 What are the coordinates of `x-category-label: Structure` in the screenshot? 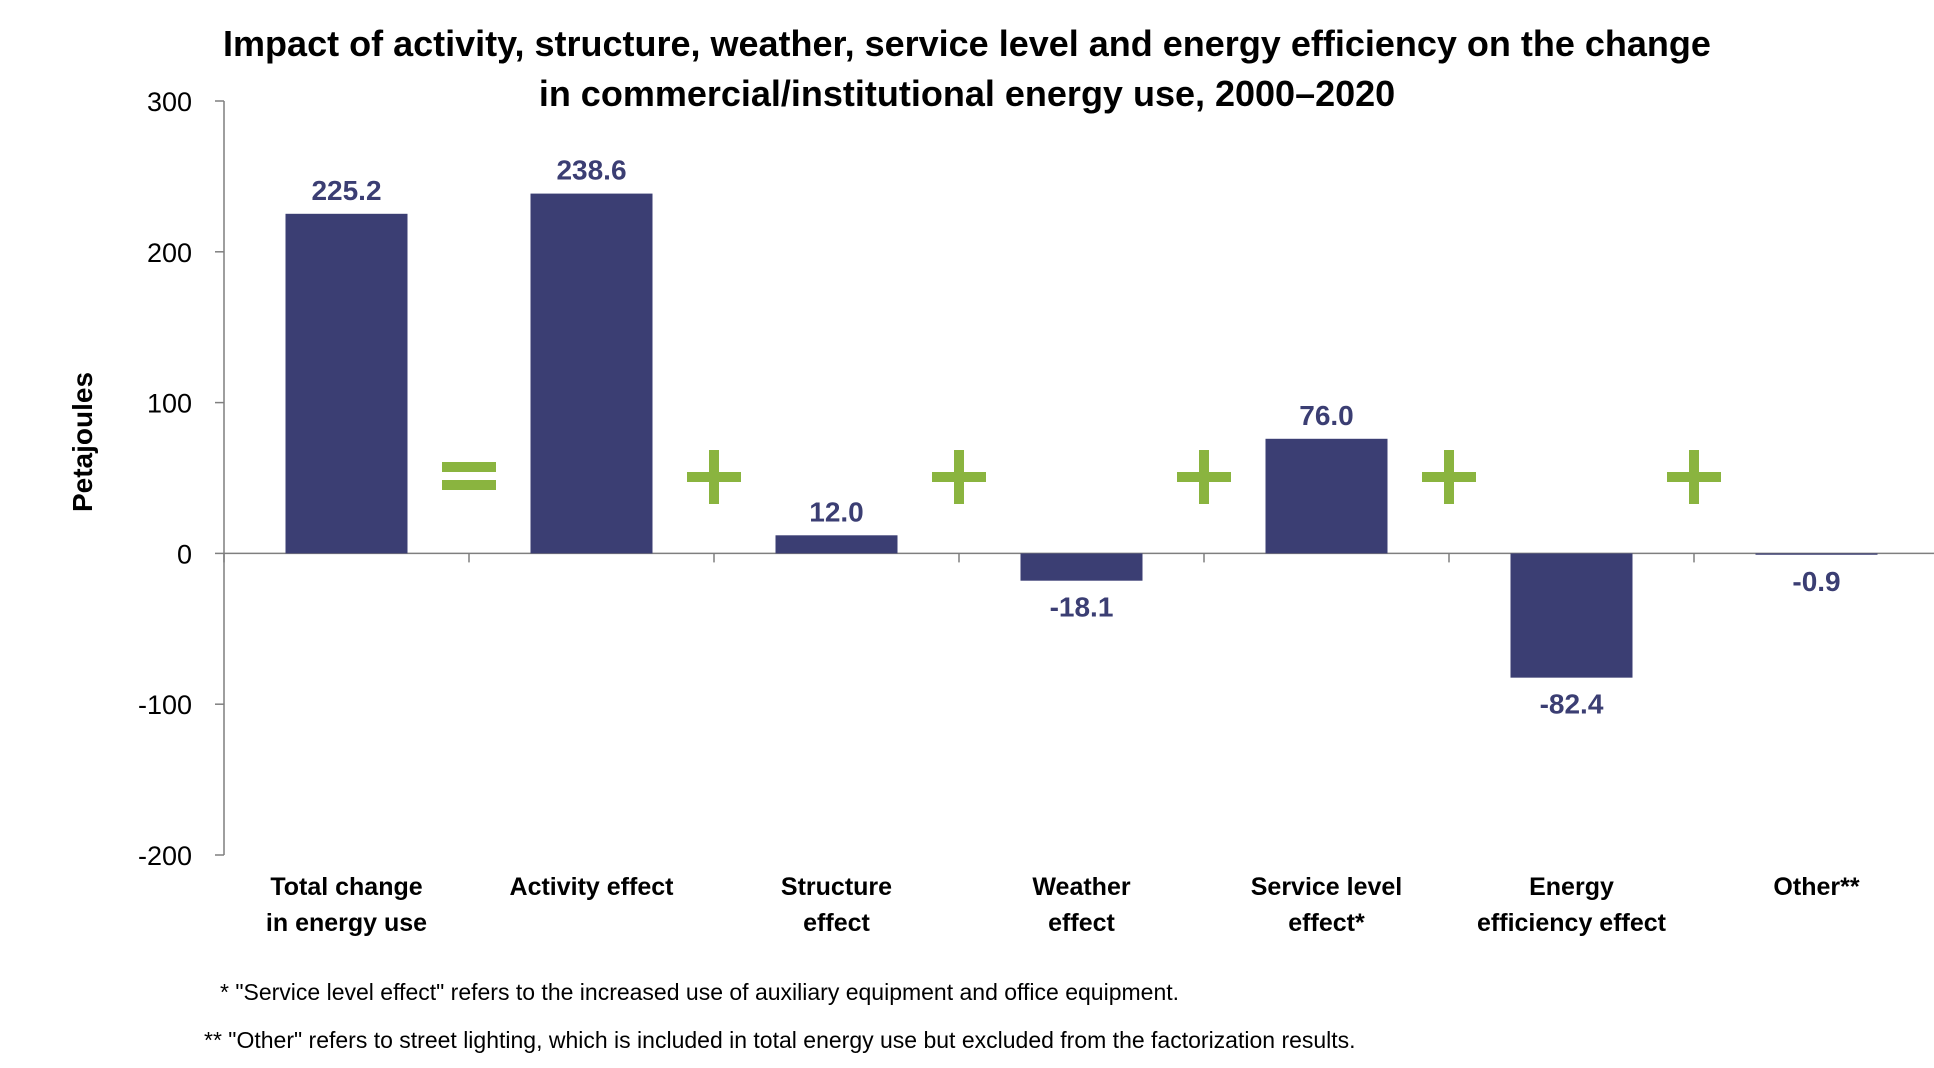 It's located at (836, 887).